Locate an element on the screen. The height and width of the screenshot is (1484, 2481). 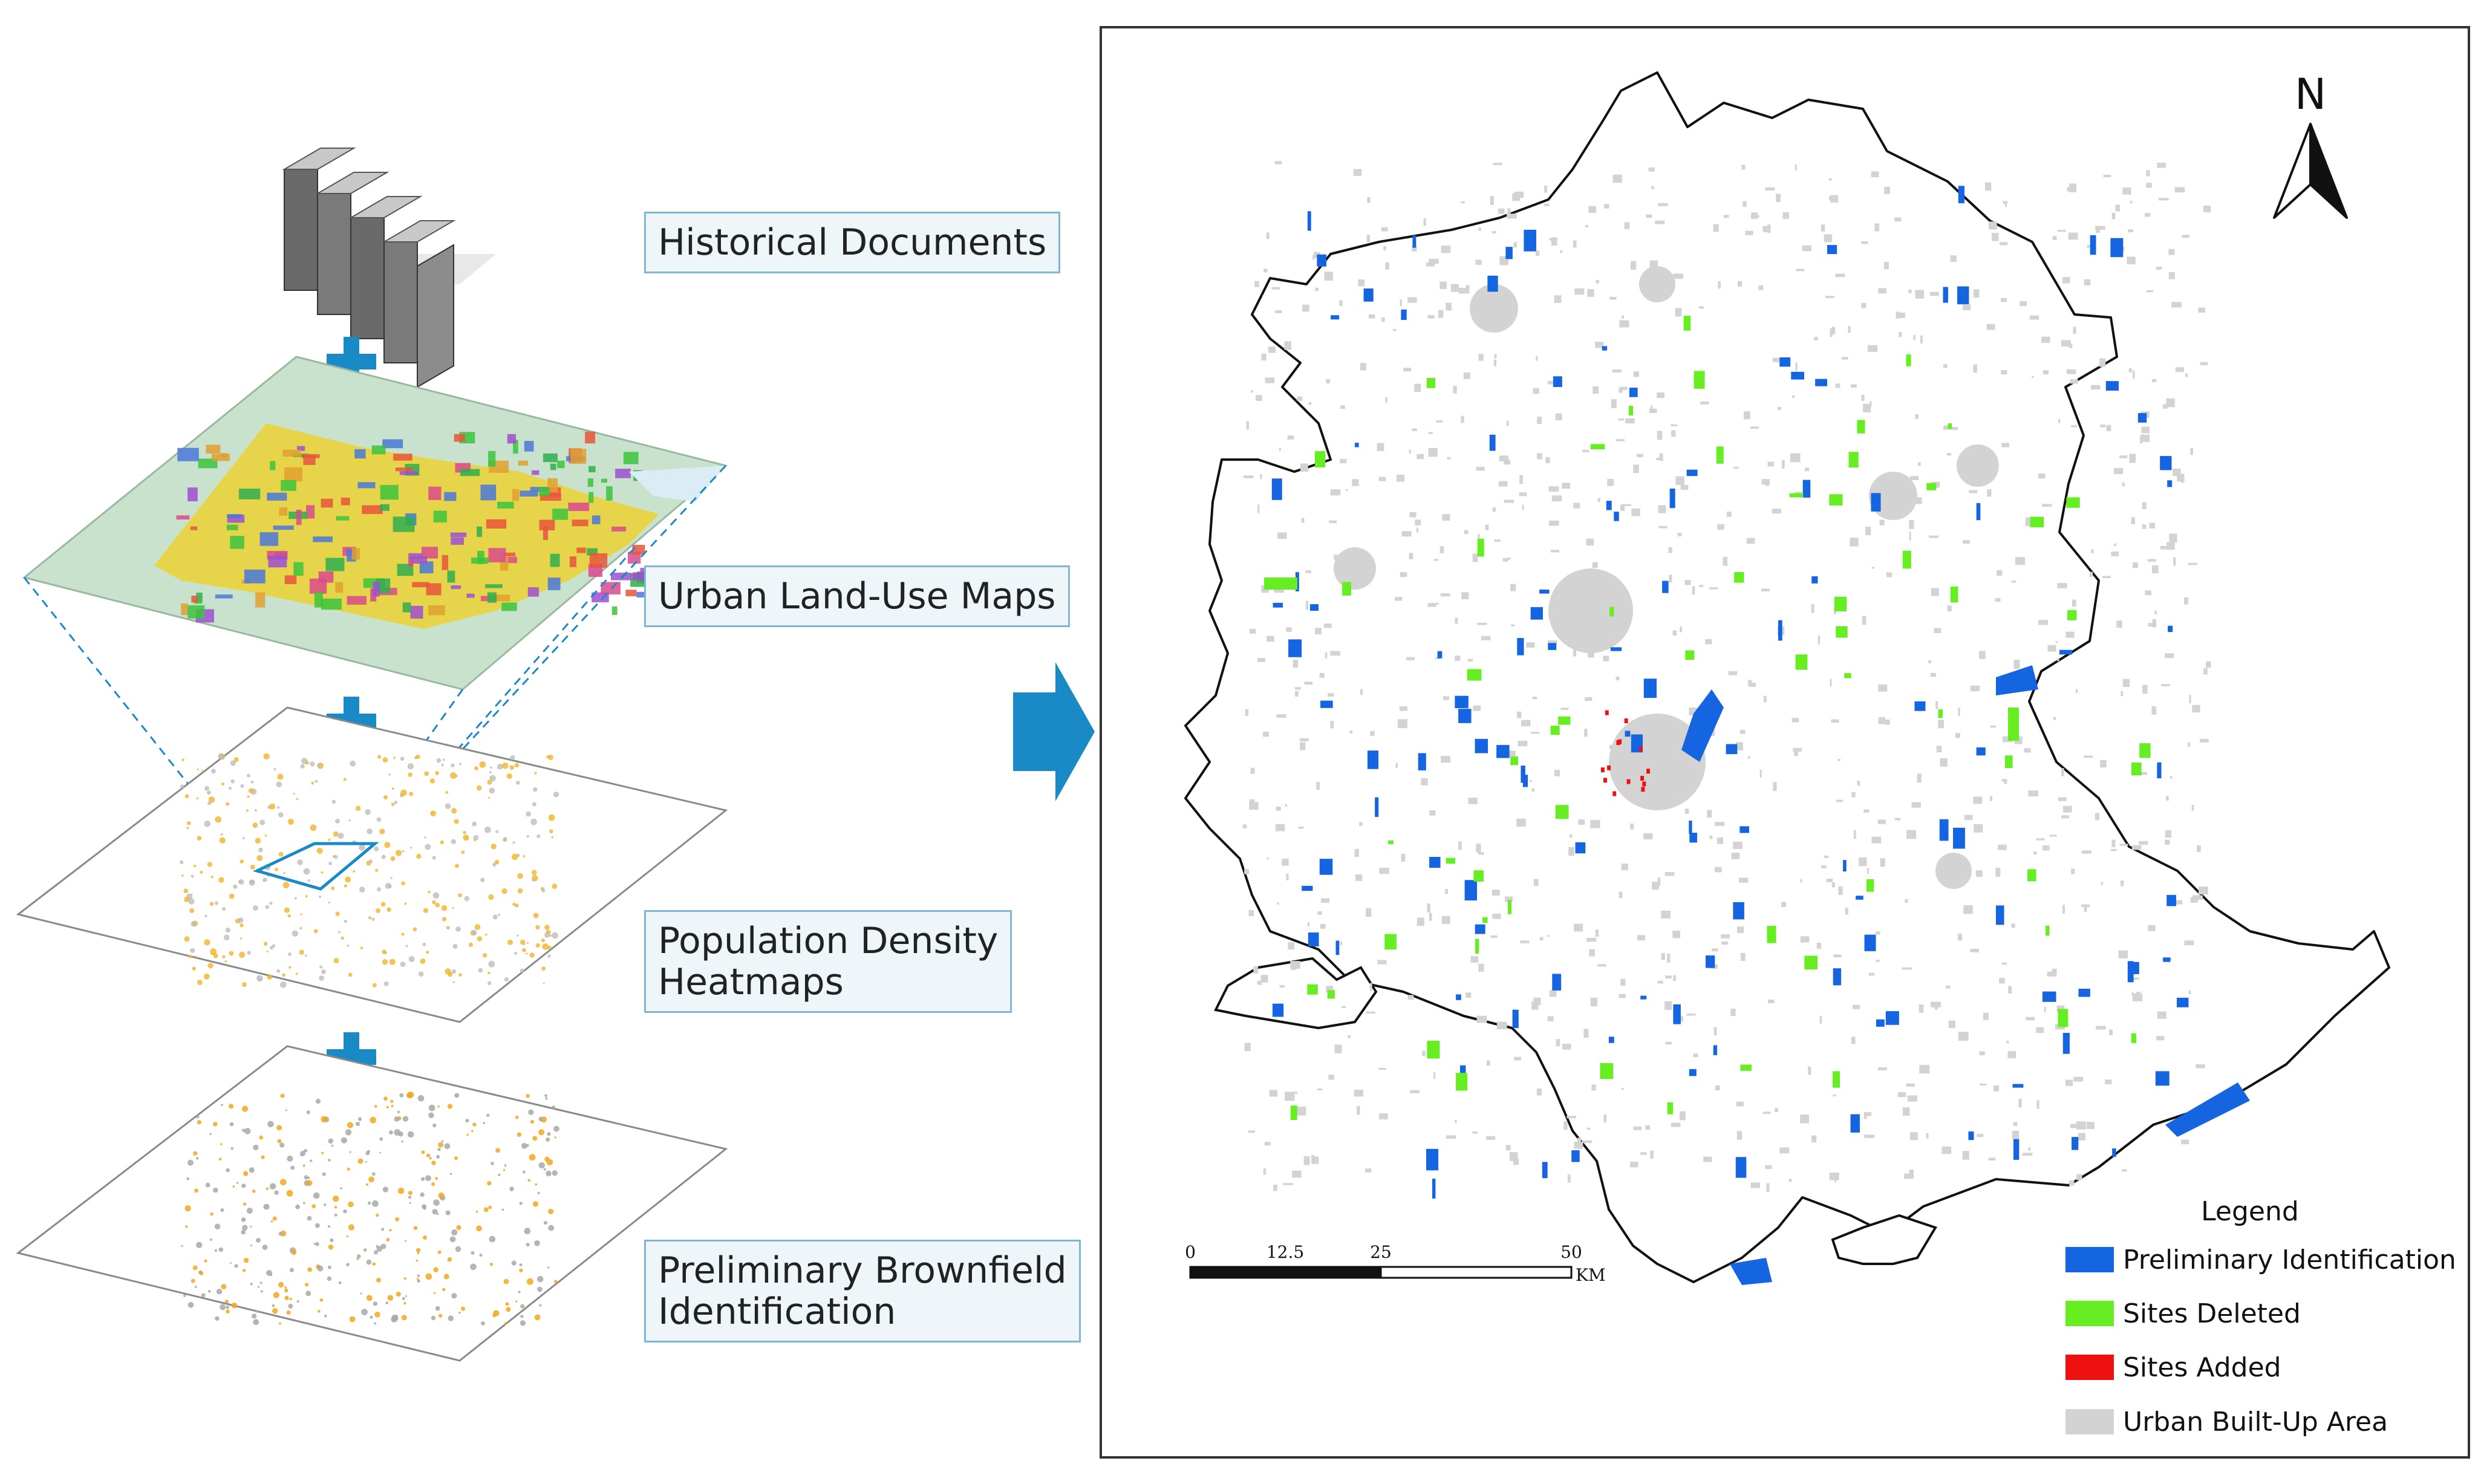
books-icon is located at coordinates (389, 268).